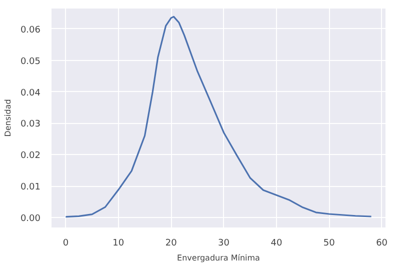 This screenshot has width=397, height=265. Describe the element at coordinates (276, 243) in the screenshot. I see `x-tick-label: 40` at that location.